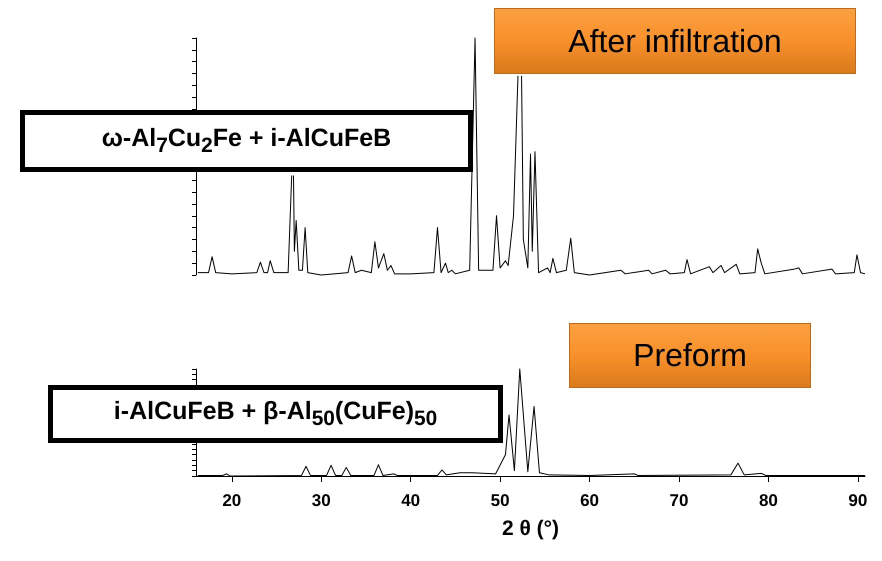  Describe the element at coordinates (232, 500) in the screenshot. I see `x-tick-label: 20` at that location.